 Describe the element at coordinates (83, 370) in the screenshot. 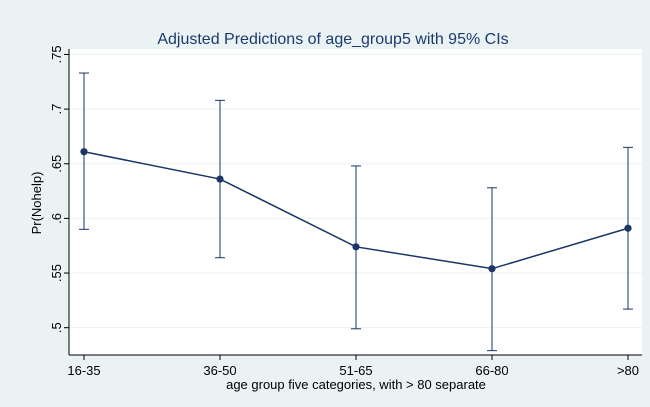

I see `x-tick-label: 16-35` at that location.